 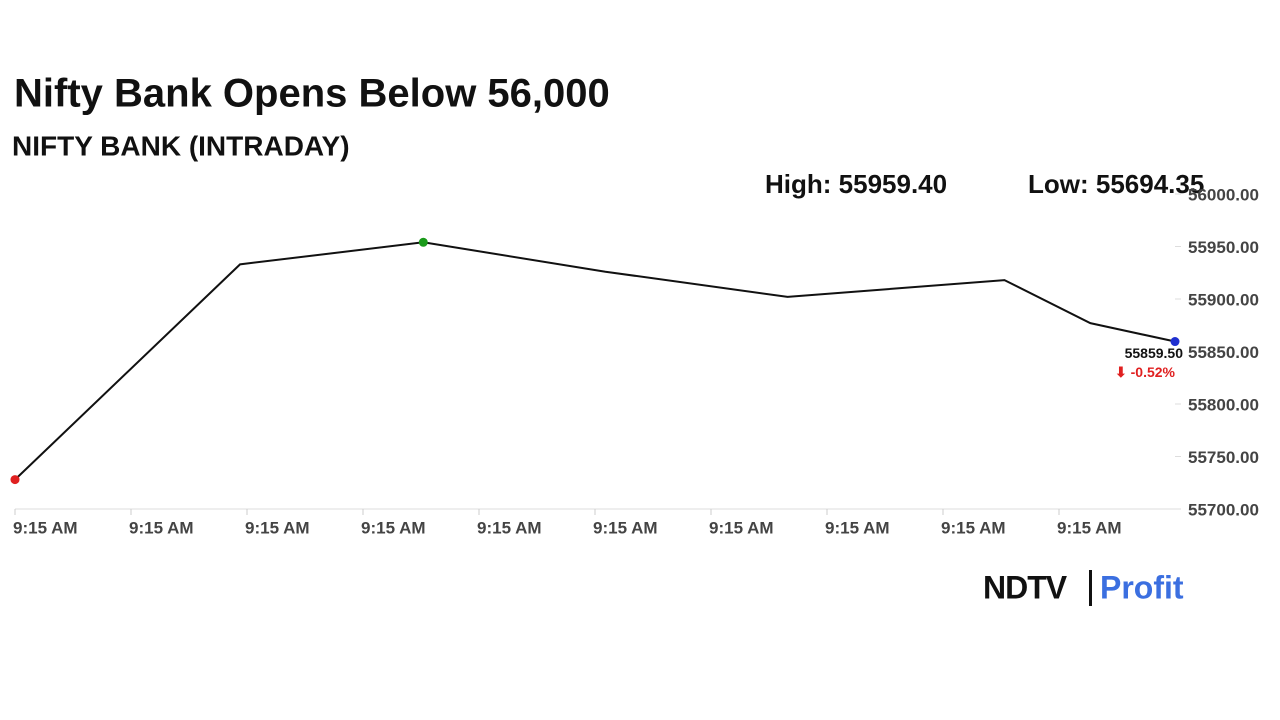 What do you see at coordinates (1142, 587) in the screenshot?
I see `logo-right: Profit` at bounding box center [1142, 587].